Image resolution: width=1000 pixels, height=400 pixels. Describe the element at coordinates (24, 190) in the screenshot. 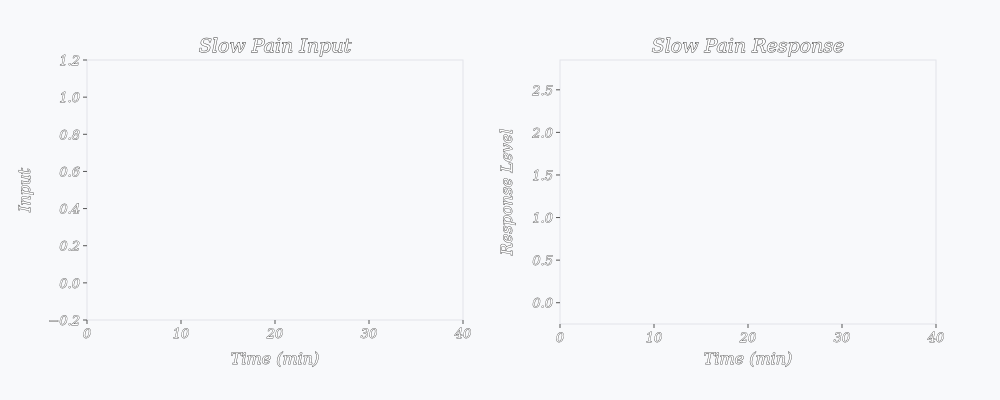

I see `chart-input-ylabel: Input` at that location.